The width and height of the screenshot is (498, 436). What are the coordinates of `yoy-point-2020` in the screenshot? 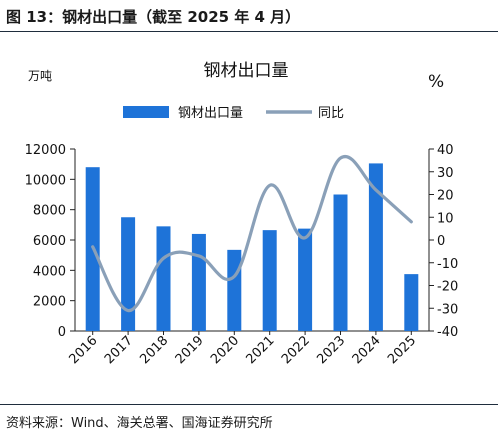 It's located at (234, 276).